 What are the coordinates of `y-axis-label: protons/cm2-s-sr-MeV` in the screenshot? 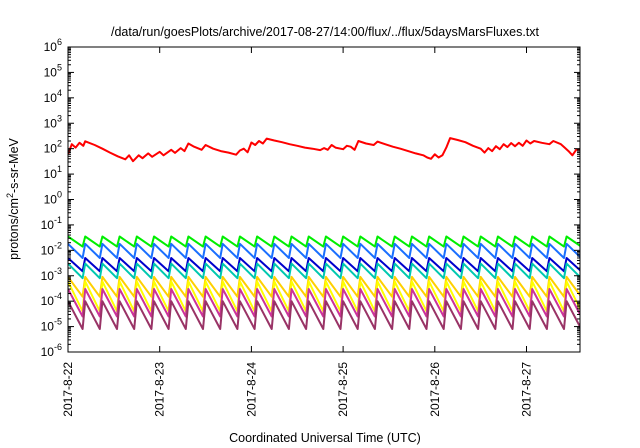 It's located at (13, 198).